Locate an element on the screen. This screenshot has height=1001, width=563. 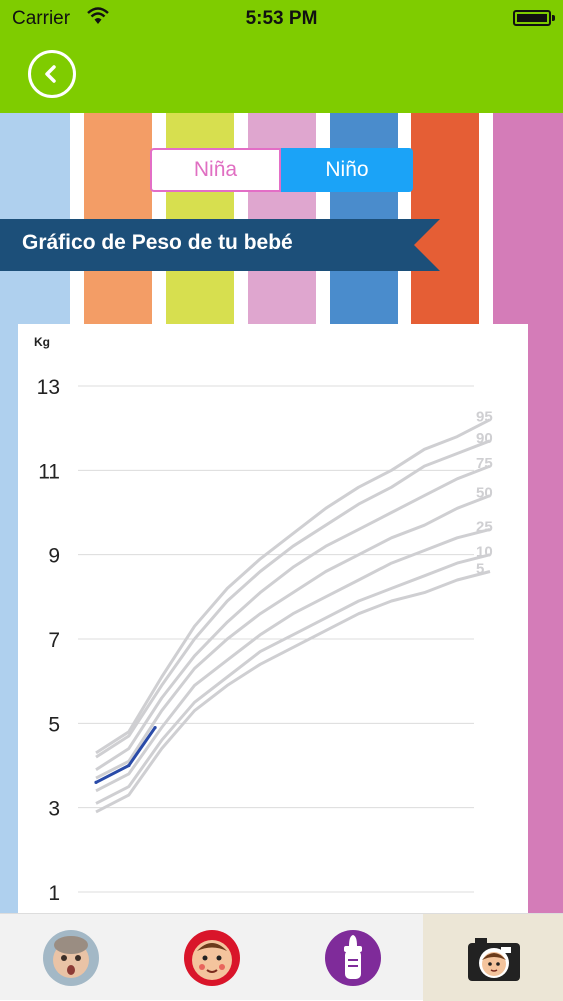
title-banner: Gráfico de Peso de tu bebé is located at coordinates (220, 245).